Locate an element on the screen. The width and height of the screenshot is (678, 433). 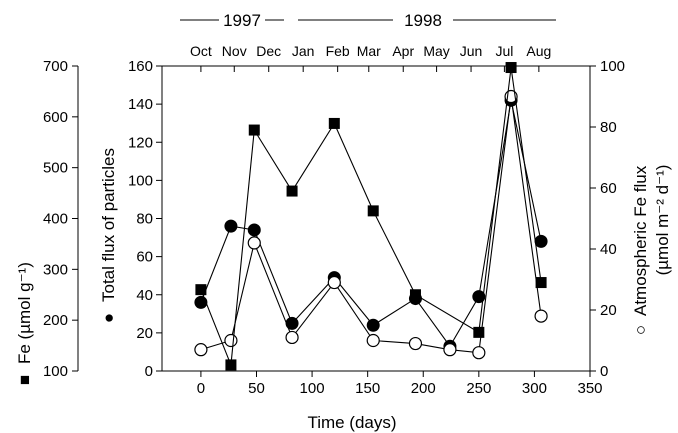
y-right-title: ○ Atmospheric Fe flux (µmol m⁻² d⁻¹) is located at coordinates (651, 250).